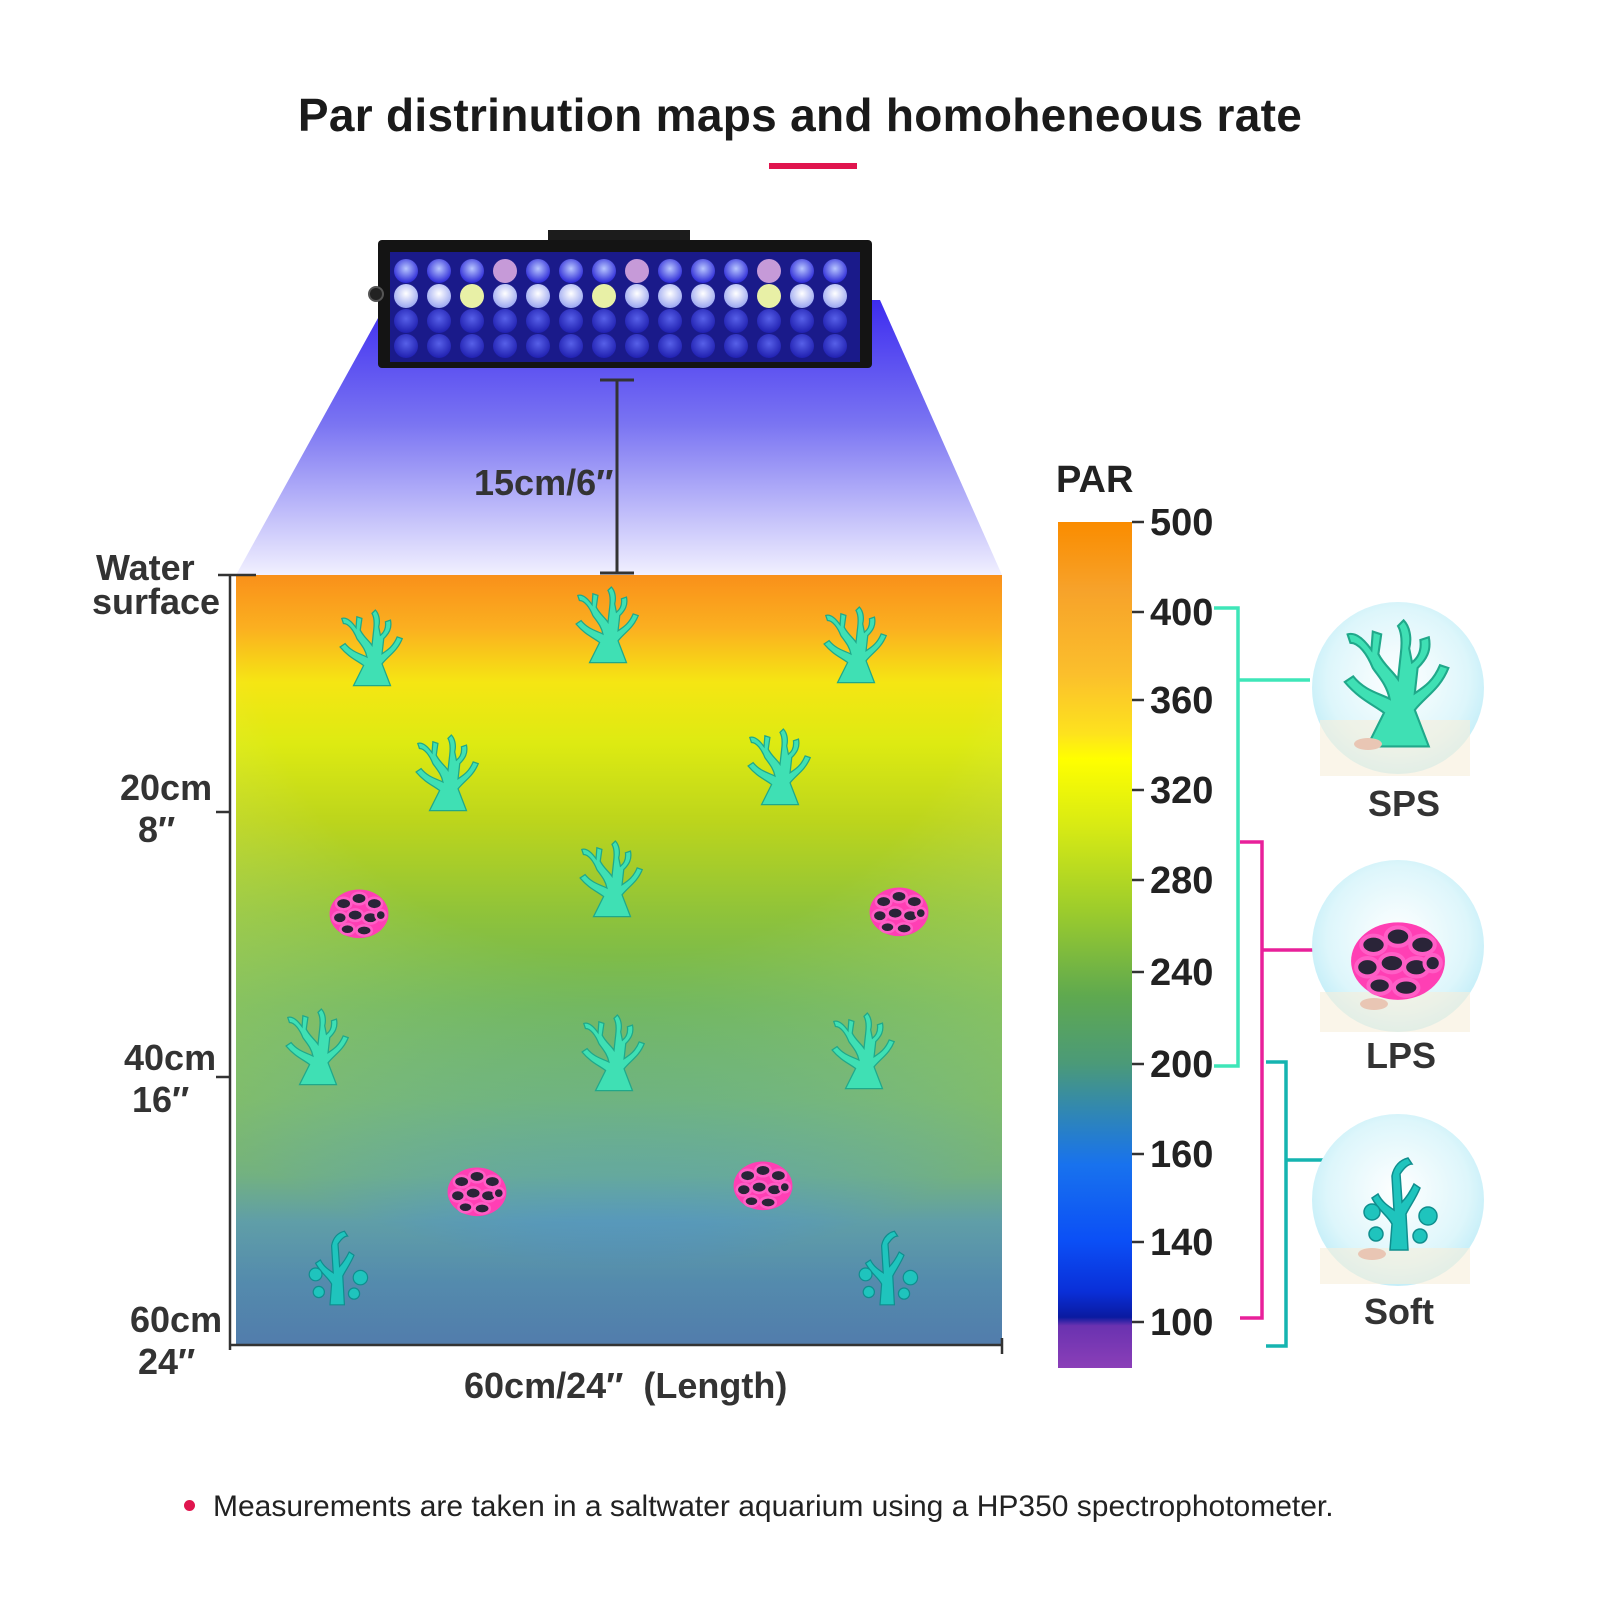 The width and height of the screenshot is (1600, 1600). I want to click on light-beam, so click(619, 437).